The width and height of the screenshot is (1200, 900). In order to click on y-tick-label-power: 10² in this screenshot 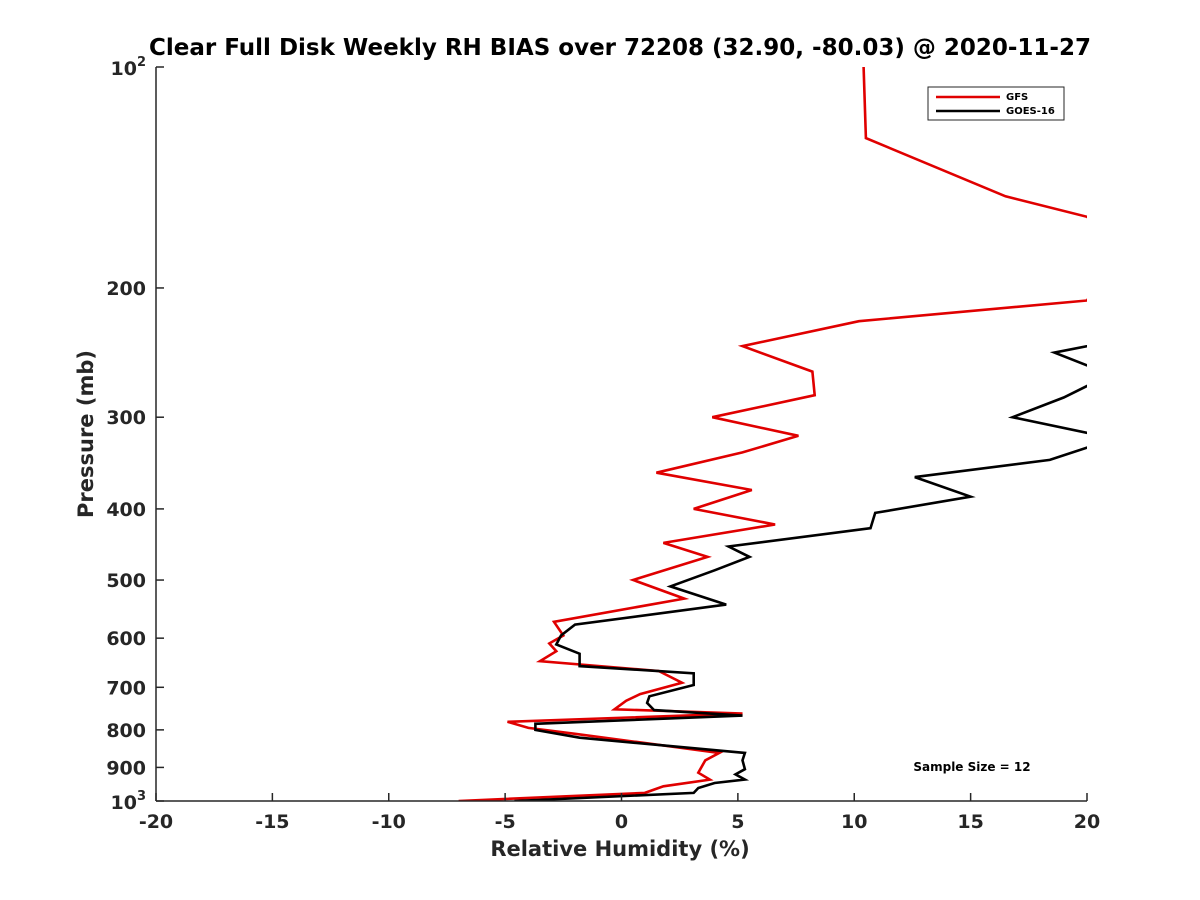, I will do `click(129, 67)`.